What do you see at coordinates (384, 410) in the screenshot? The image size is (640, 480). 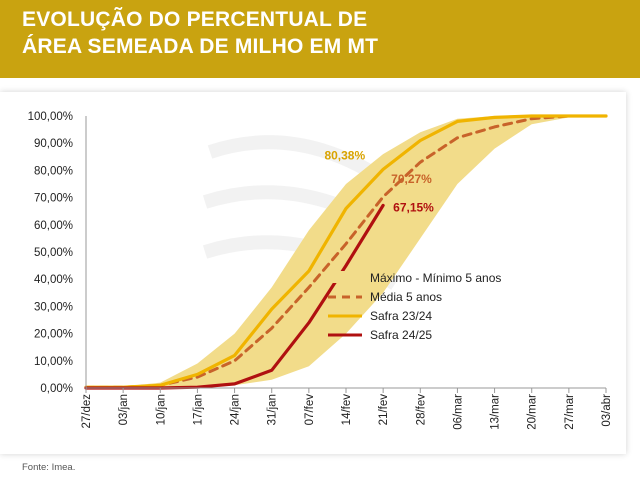 I see `x-tick-label: 21/fev` at bounding box center [384, 410].